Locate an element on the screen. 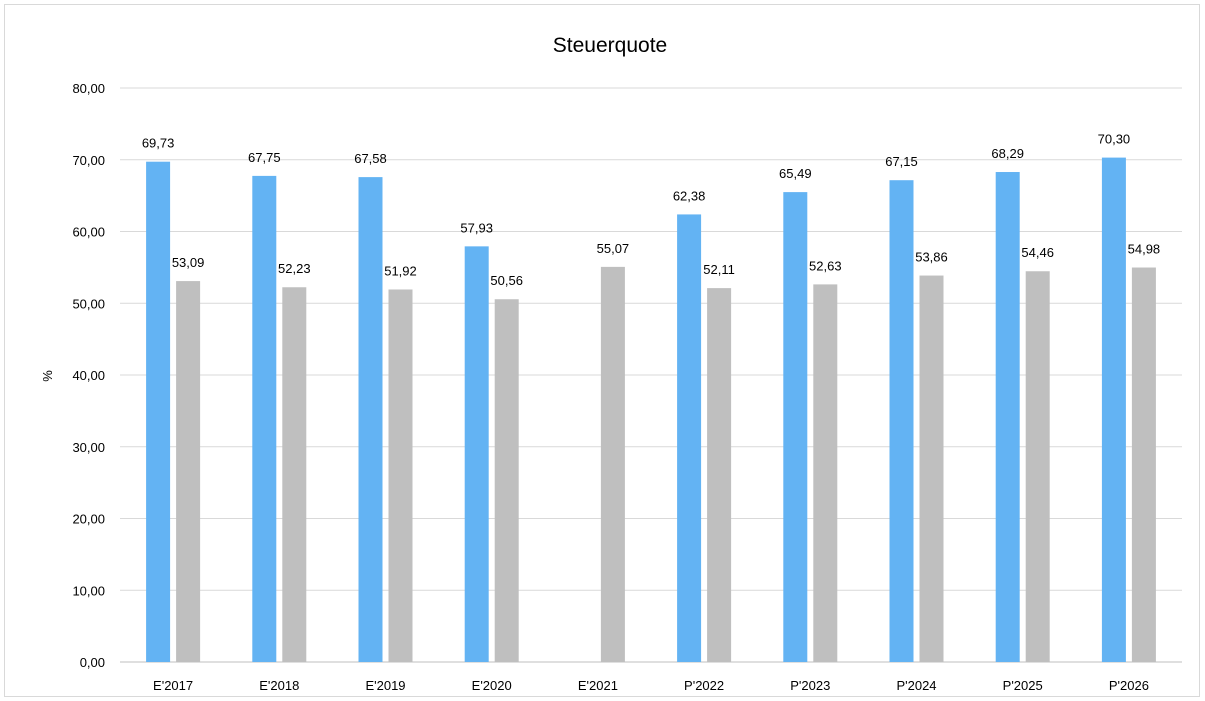 Image resolution: width=1205 pixels, height=701 pixels. data-label: 67,58 is located at coordinates (370, 158).